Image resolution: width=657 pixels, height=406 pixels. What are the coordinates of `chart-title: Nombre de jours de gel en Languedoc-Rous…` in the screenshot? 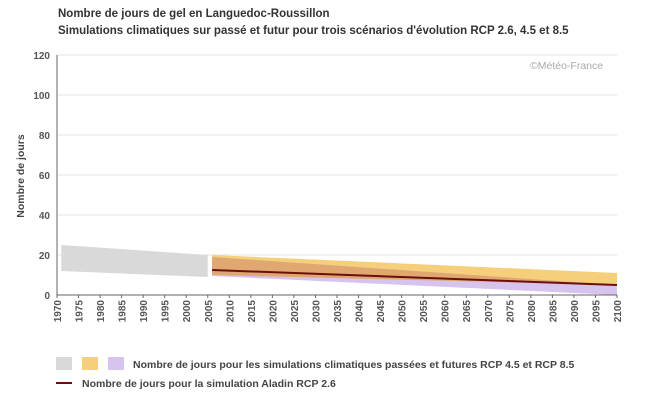 It's located at (194, 14).